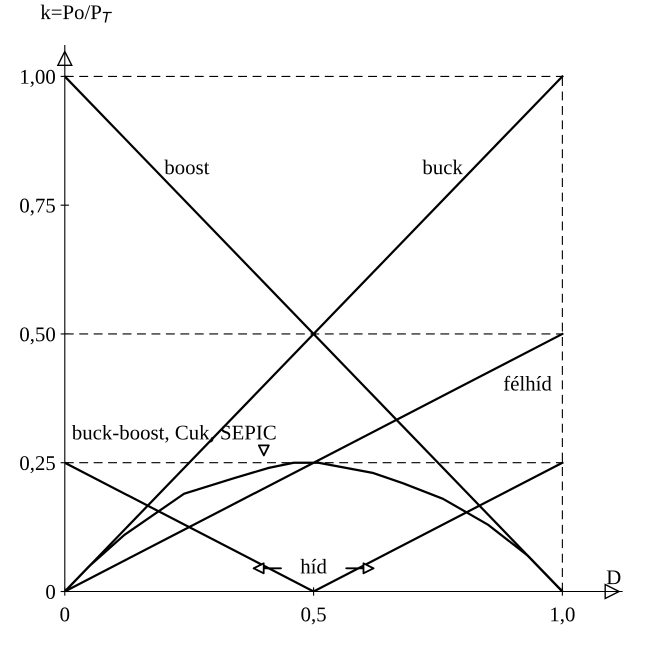  Describe the element at coordinates (442, 167) in the screenshot. I see `series-label: buck` at that location.